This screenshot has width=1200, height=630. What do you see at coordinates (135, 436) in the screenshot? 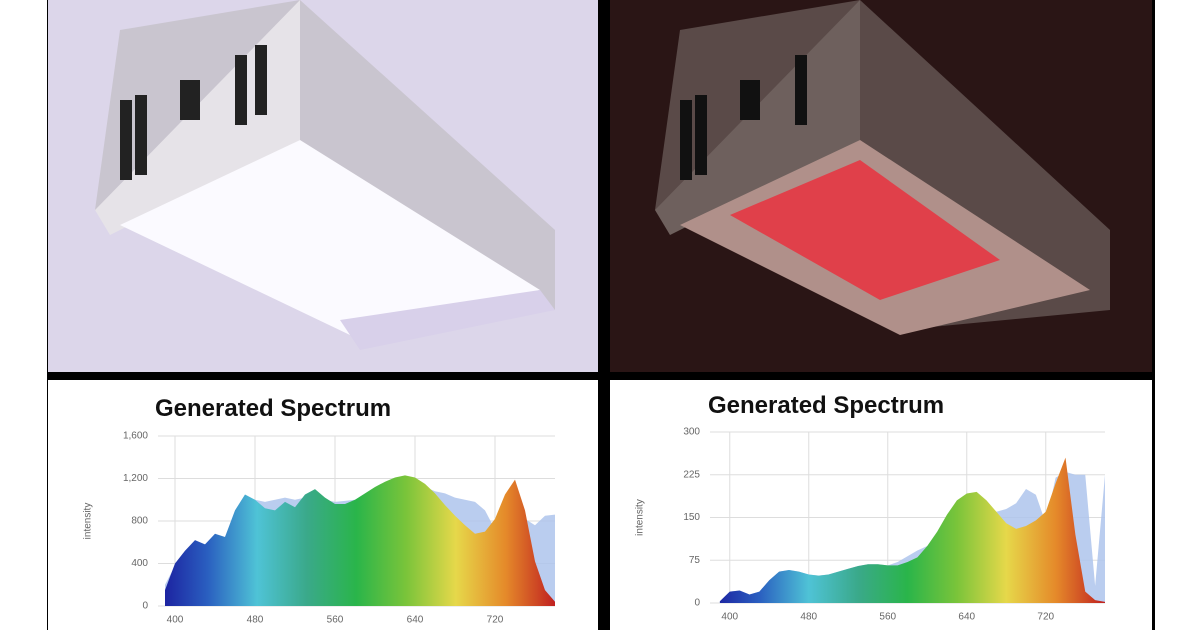
I see `y-tick-label: 1,600` at bounding box center [135, 436].